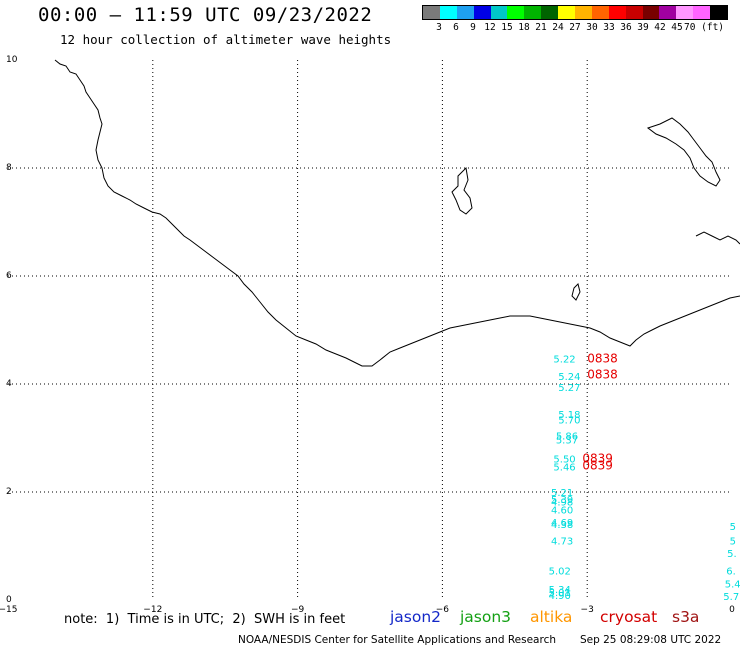 The image size is (740, 650). What do you see at coordinates (569, 388) in the screenshot?
I see `jason3-wave-height: 5.27` at bounding box center [569, 388].